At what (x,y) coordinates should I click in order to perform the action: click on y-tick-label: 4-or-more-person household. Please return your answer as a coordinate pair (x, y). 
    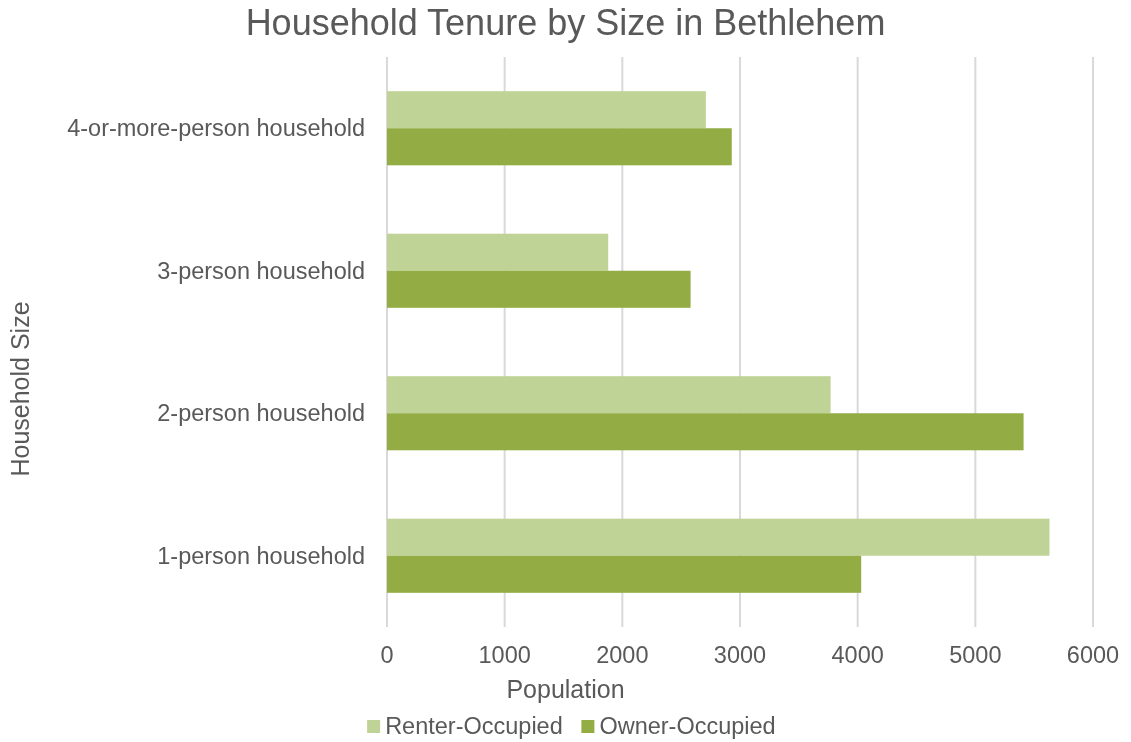
    Looking at the image, I should click on (216, 128).